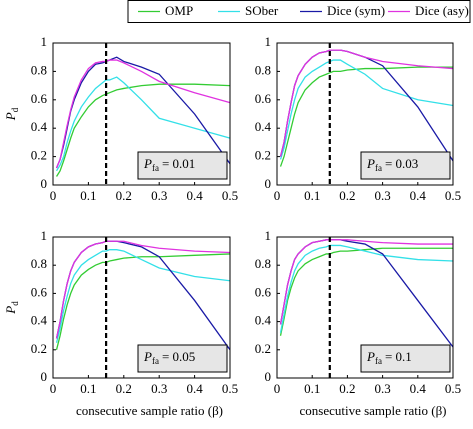 The image size is (473, 429). Describe the element at coordinates (178, 356) in the screenshot. I see `math-text: = 0.05` at that location.